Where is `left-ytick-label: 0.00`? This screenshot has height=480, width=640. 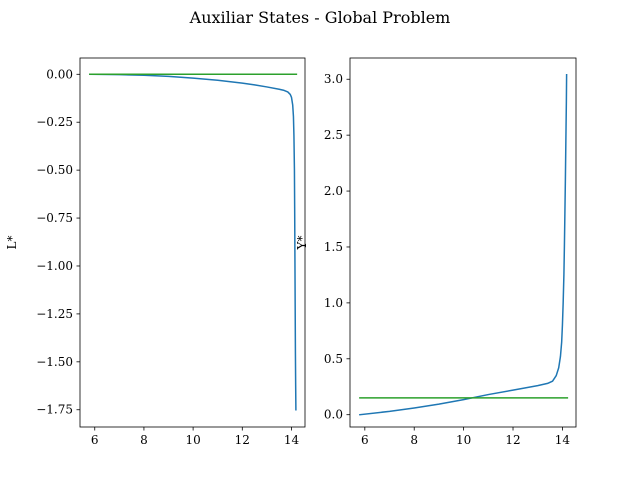 left-ytick-label: 0.00 is located at coordinates (59, 74).